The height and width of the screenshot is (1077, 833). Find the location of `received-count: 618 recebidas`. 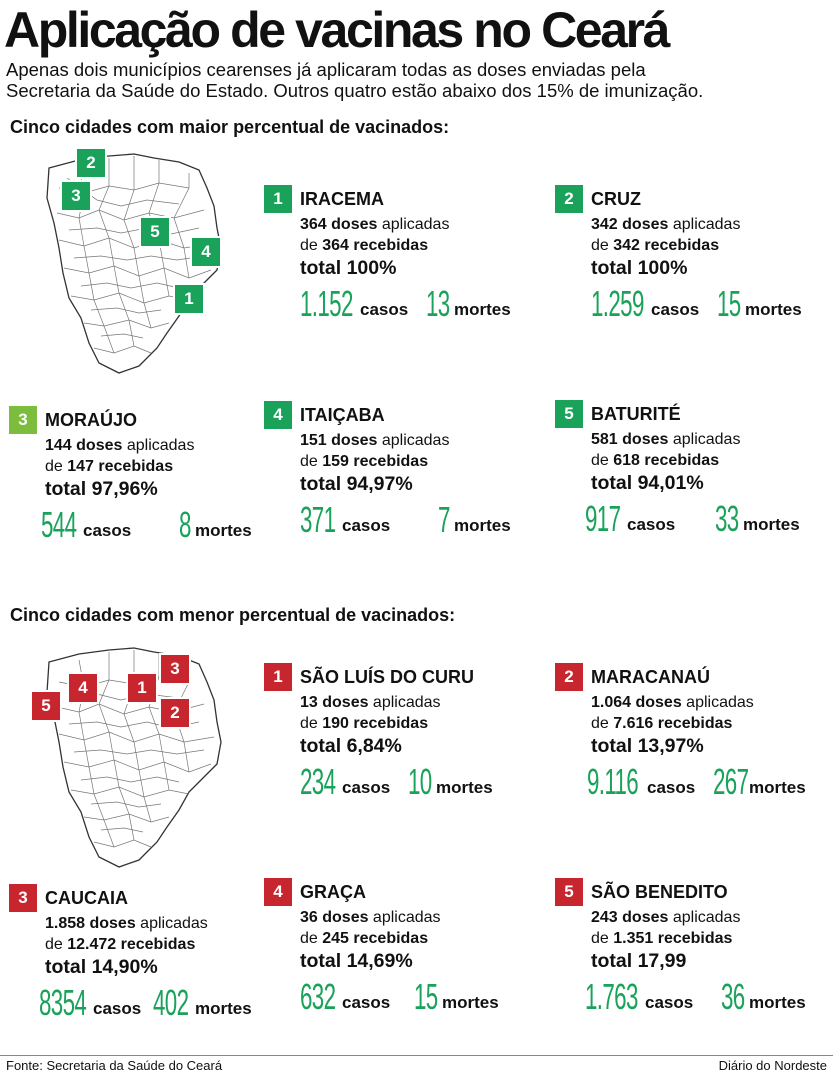

received-count: 618 recebidas is located at coordinates (666, 460).